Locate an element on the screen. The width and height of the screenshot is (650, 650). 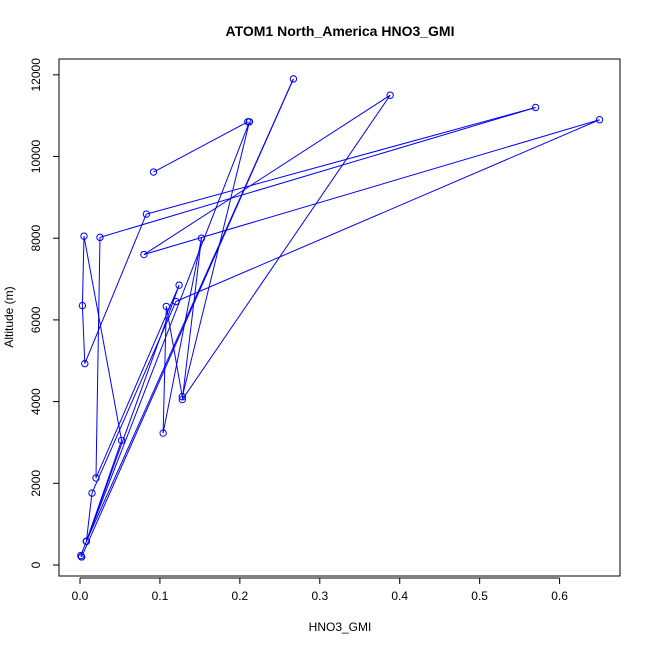
chart-title: ATOM1 North_America HNO3_GMI is located at coordinates (340, 31).